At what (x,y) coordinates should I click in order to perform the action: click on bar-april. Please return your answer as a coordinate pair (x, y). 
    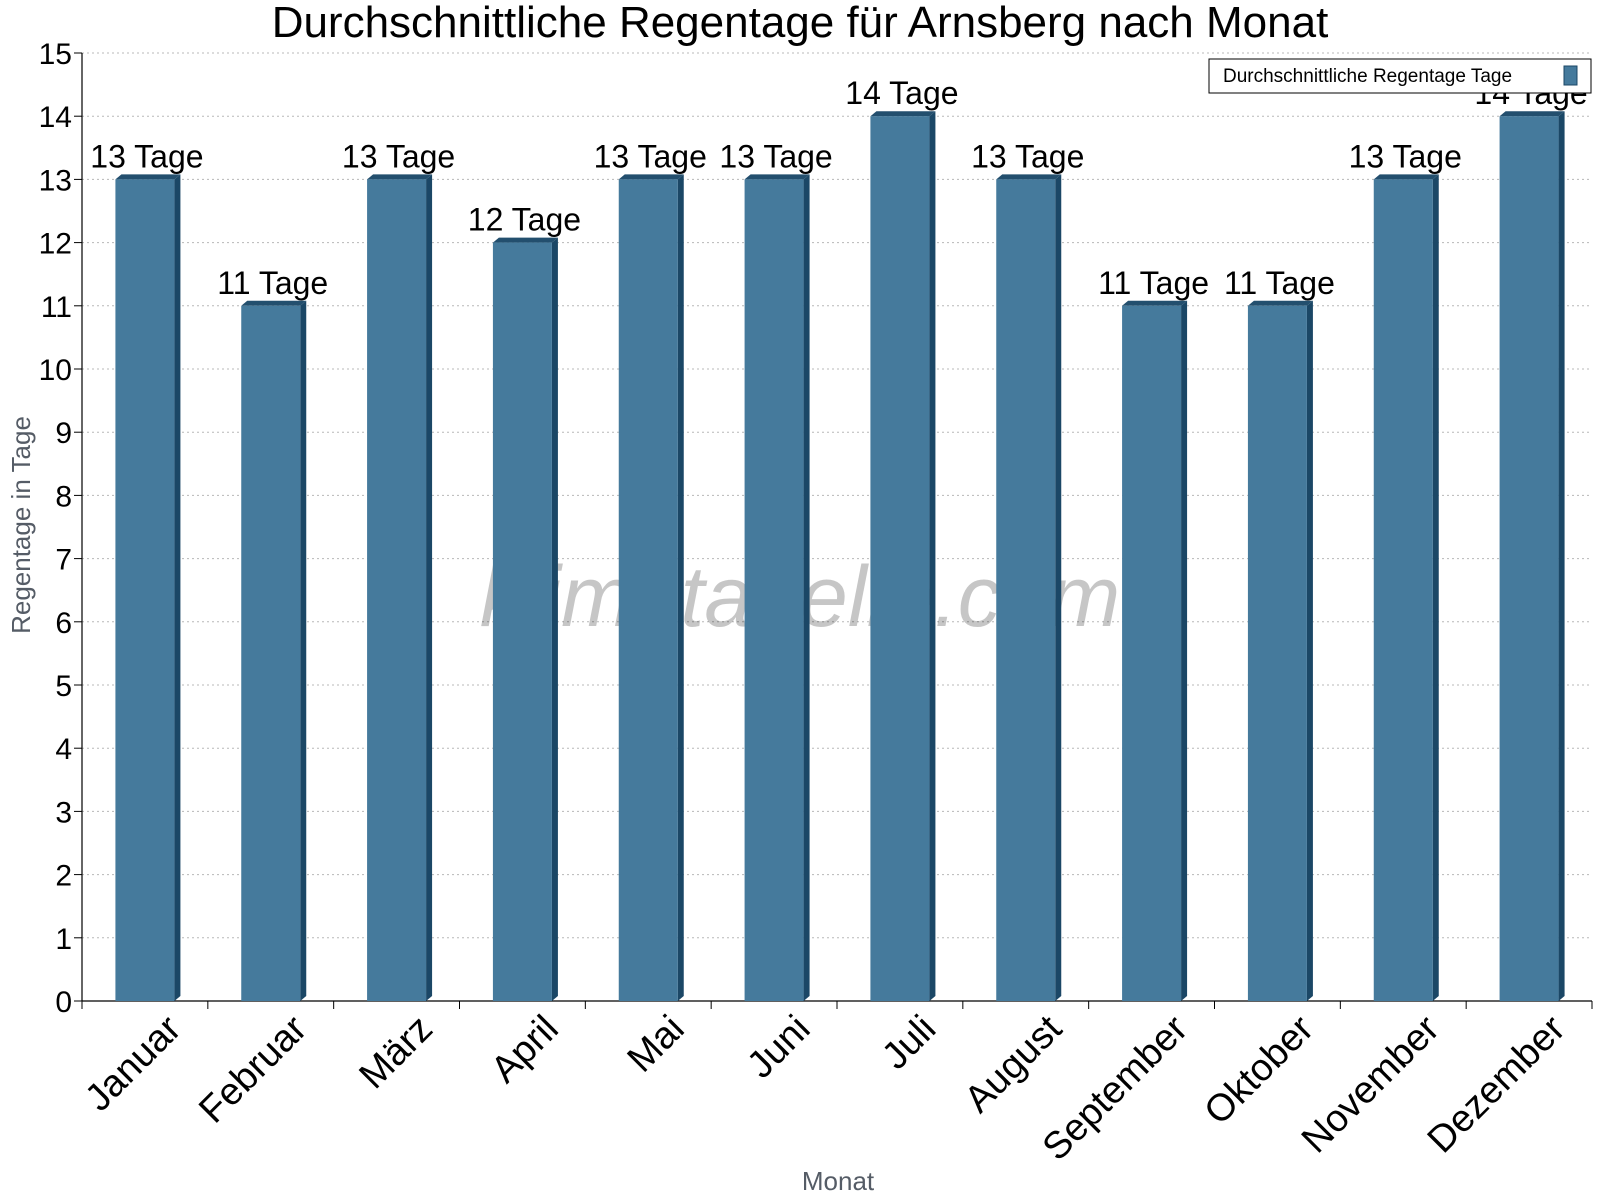
    Looking at the image, I should click on (525, 619).